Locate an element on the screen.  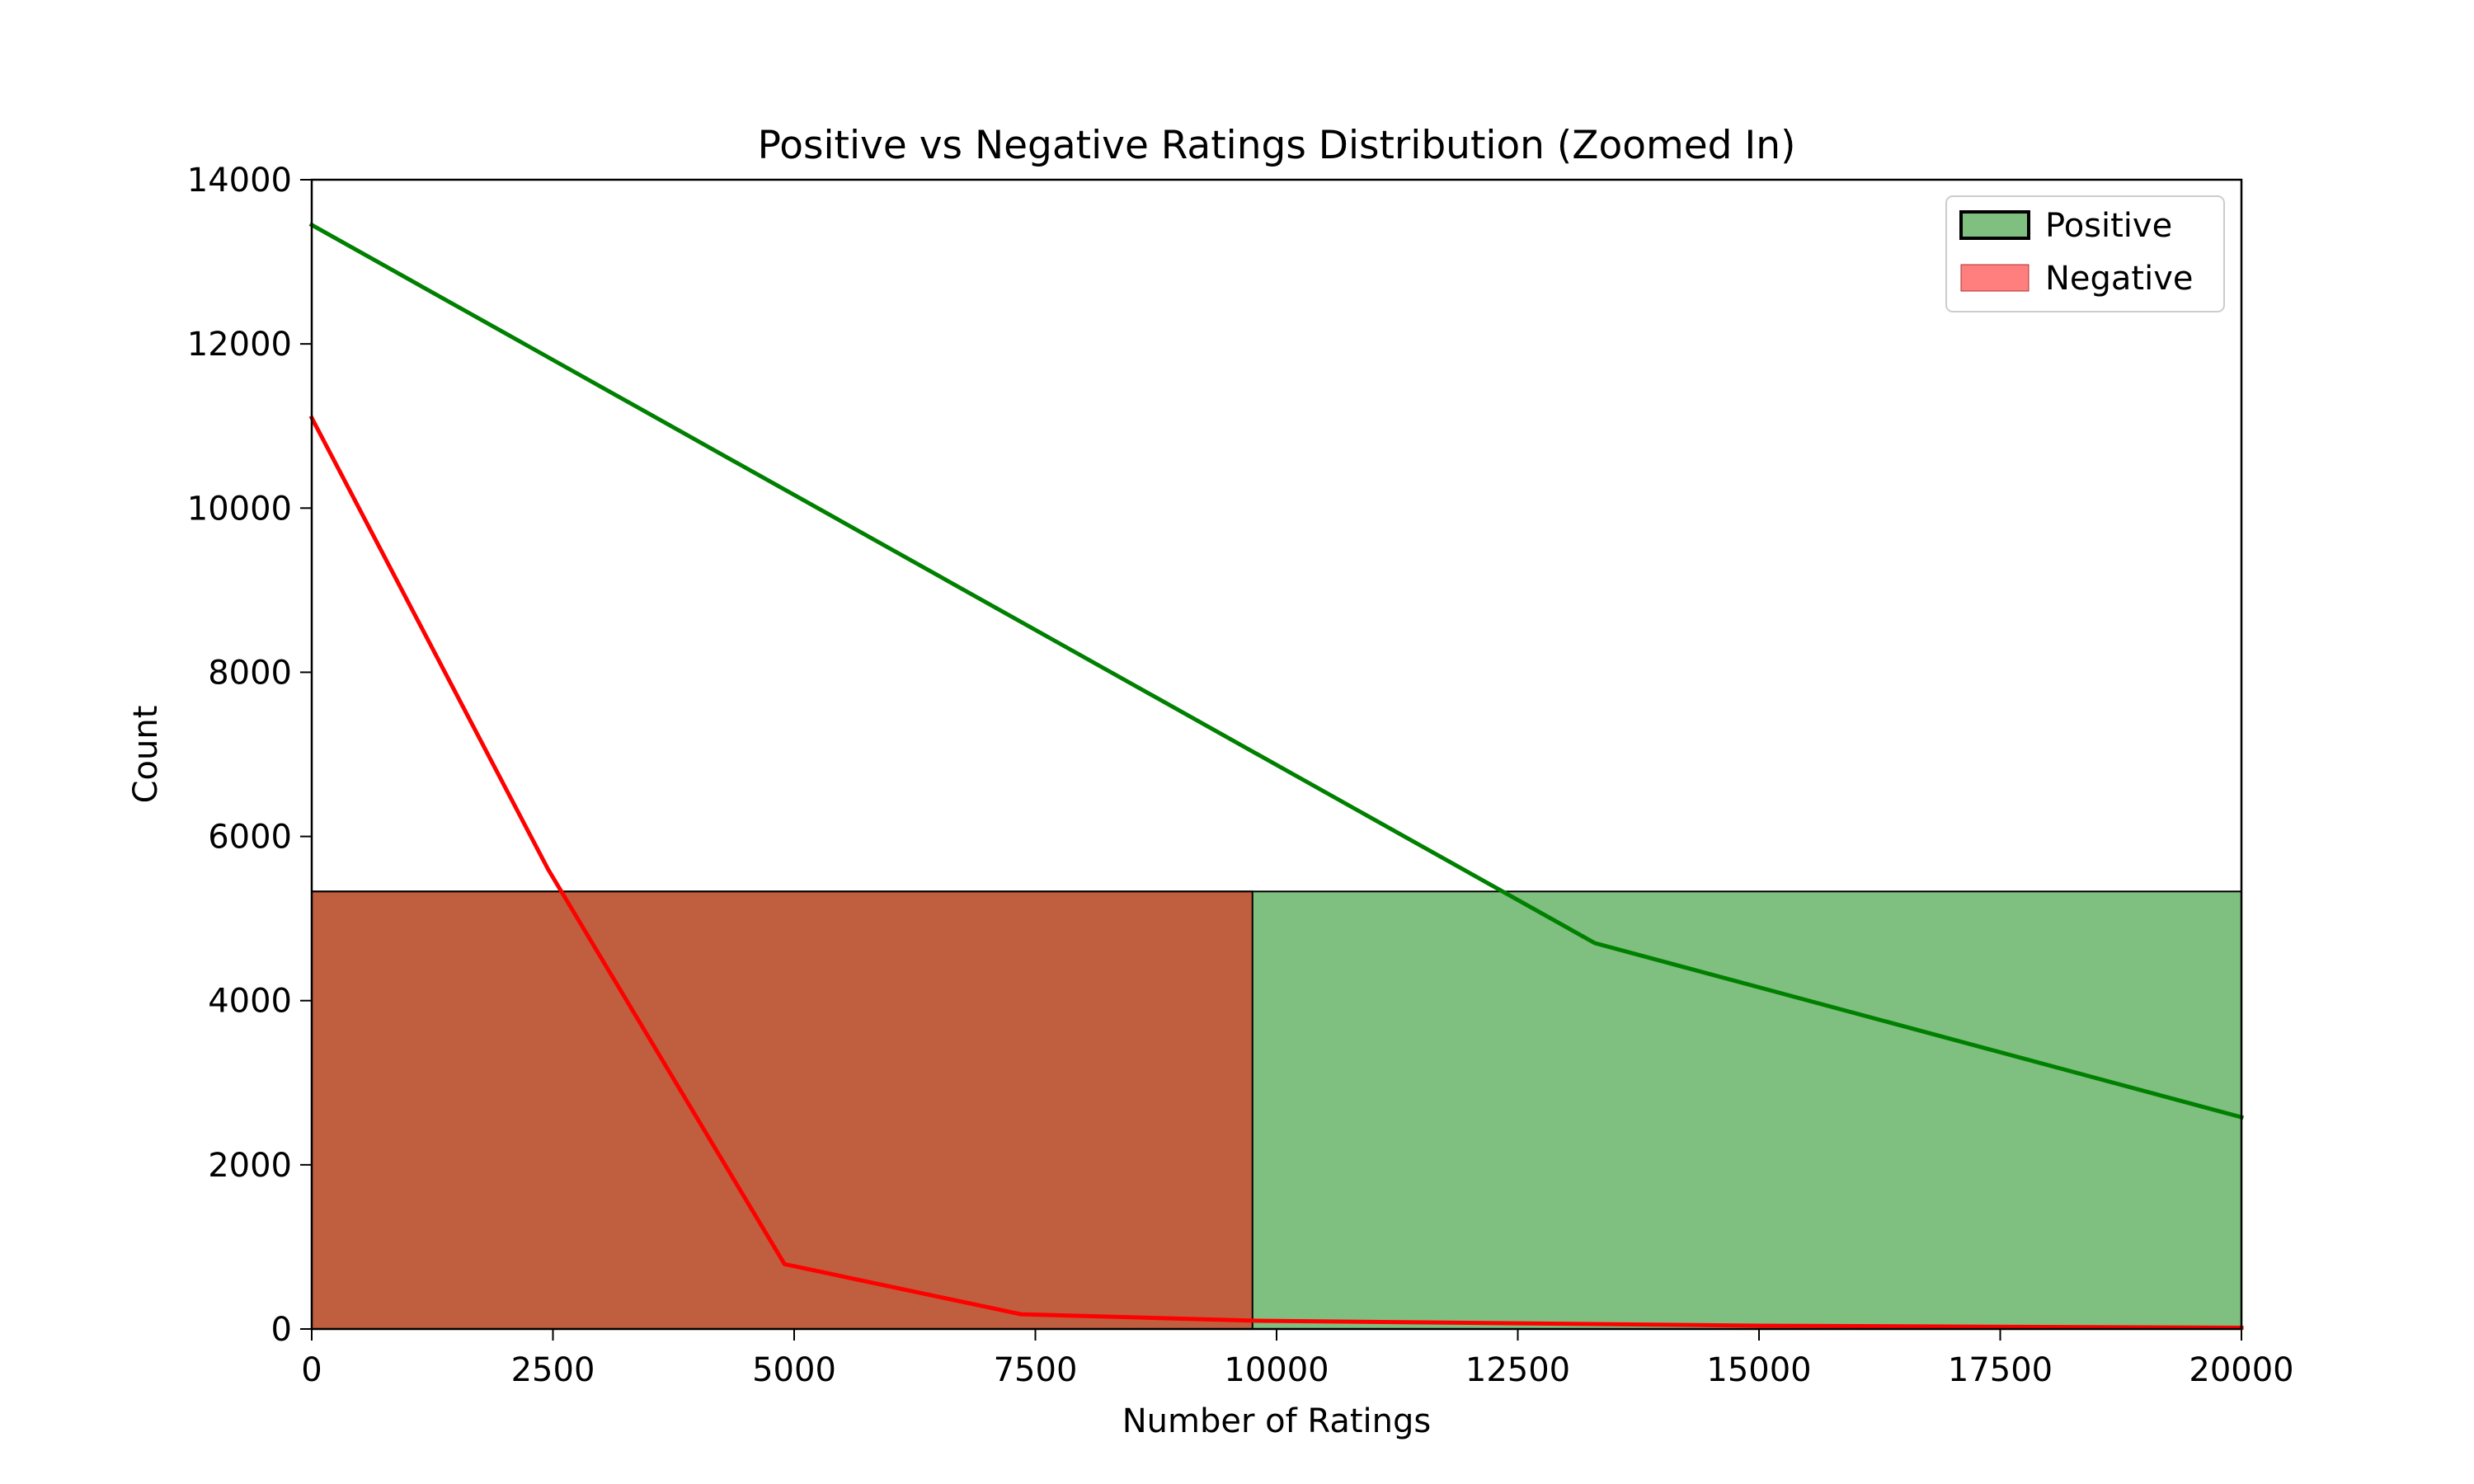
y-tick-label: 4000 is located at coordinates (250, 1002).